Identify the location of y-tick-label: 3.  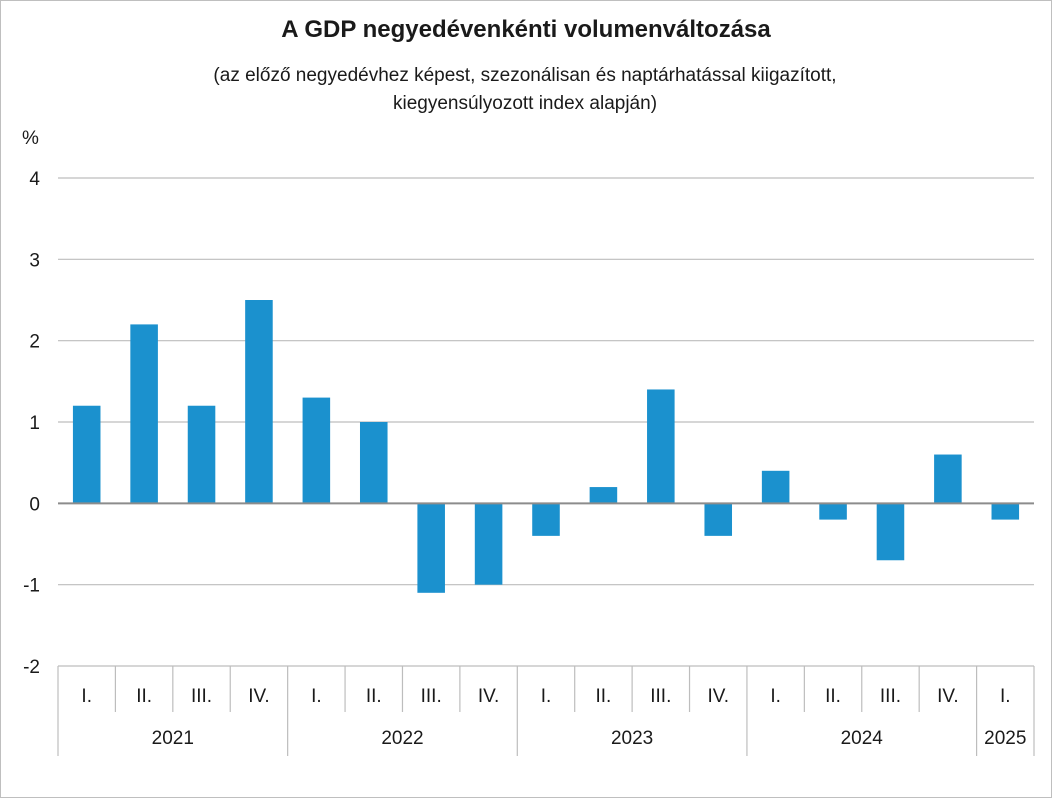
(34, 260).